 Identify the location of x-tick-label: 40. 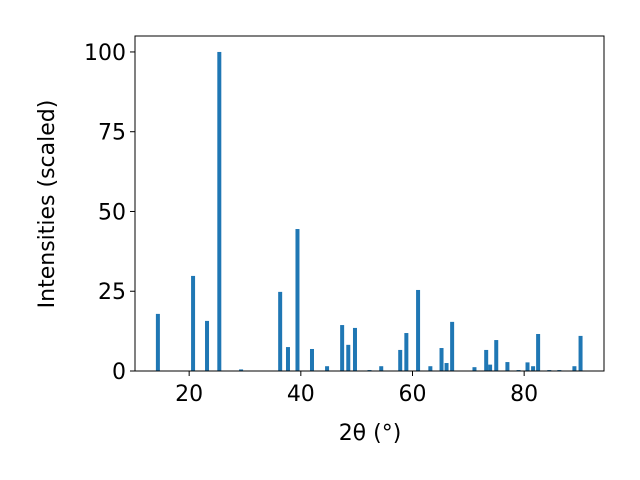
(301, 394).